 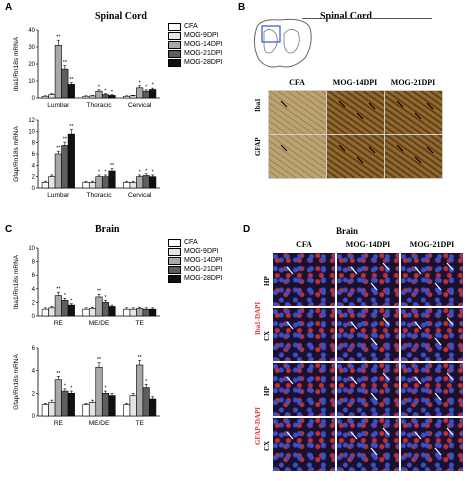 I want to click on y-axis-label: Gfap/Rn18s mRNA, so click(x=16, y=382).